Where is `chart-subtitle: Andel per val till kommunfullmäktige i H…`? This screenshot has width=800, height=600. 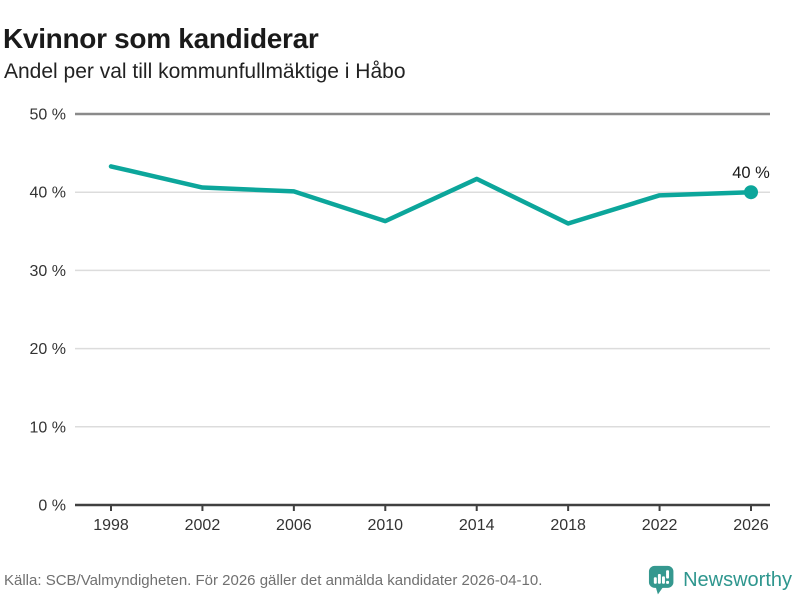 chart-subtitle: Andel per val till kommunfullmäktige i H… is located at coordinates (205, 71).